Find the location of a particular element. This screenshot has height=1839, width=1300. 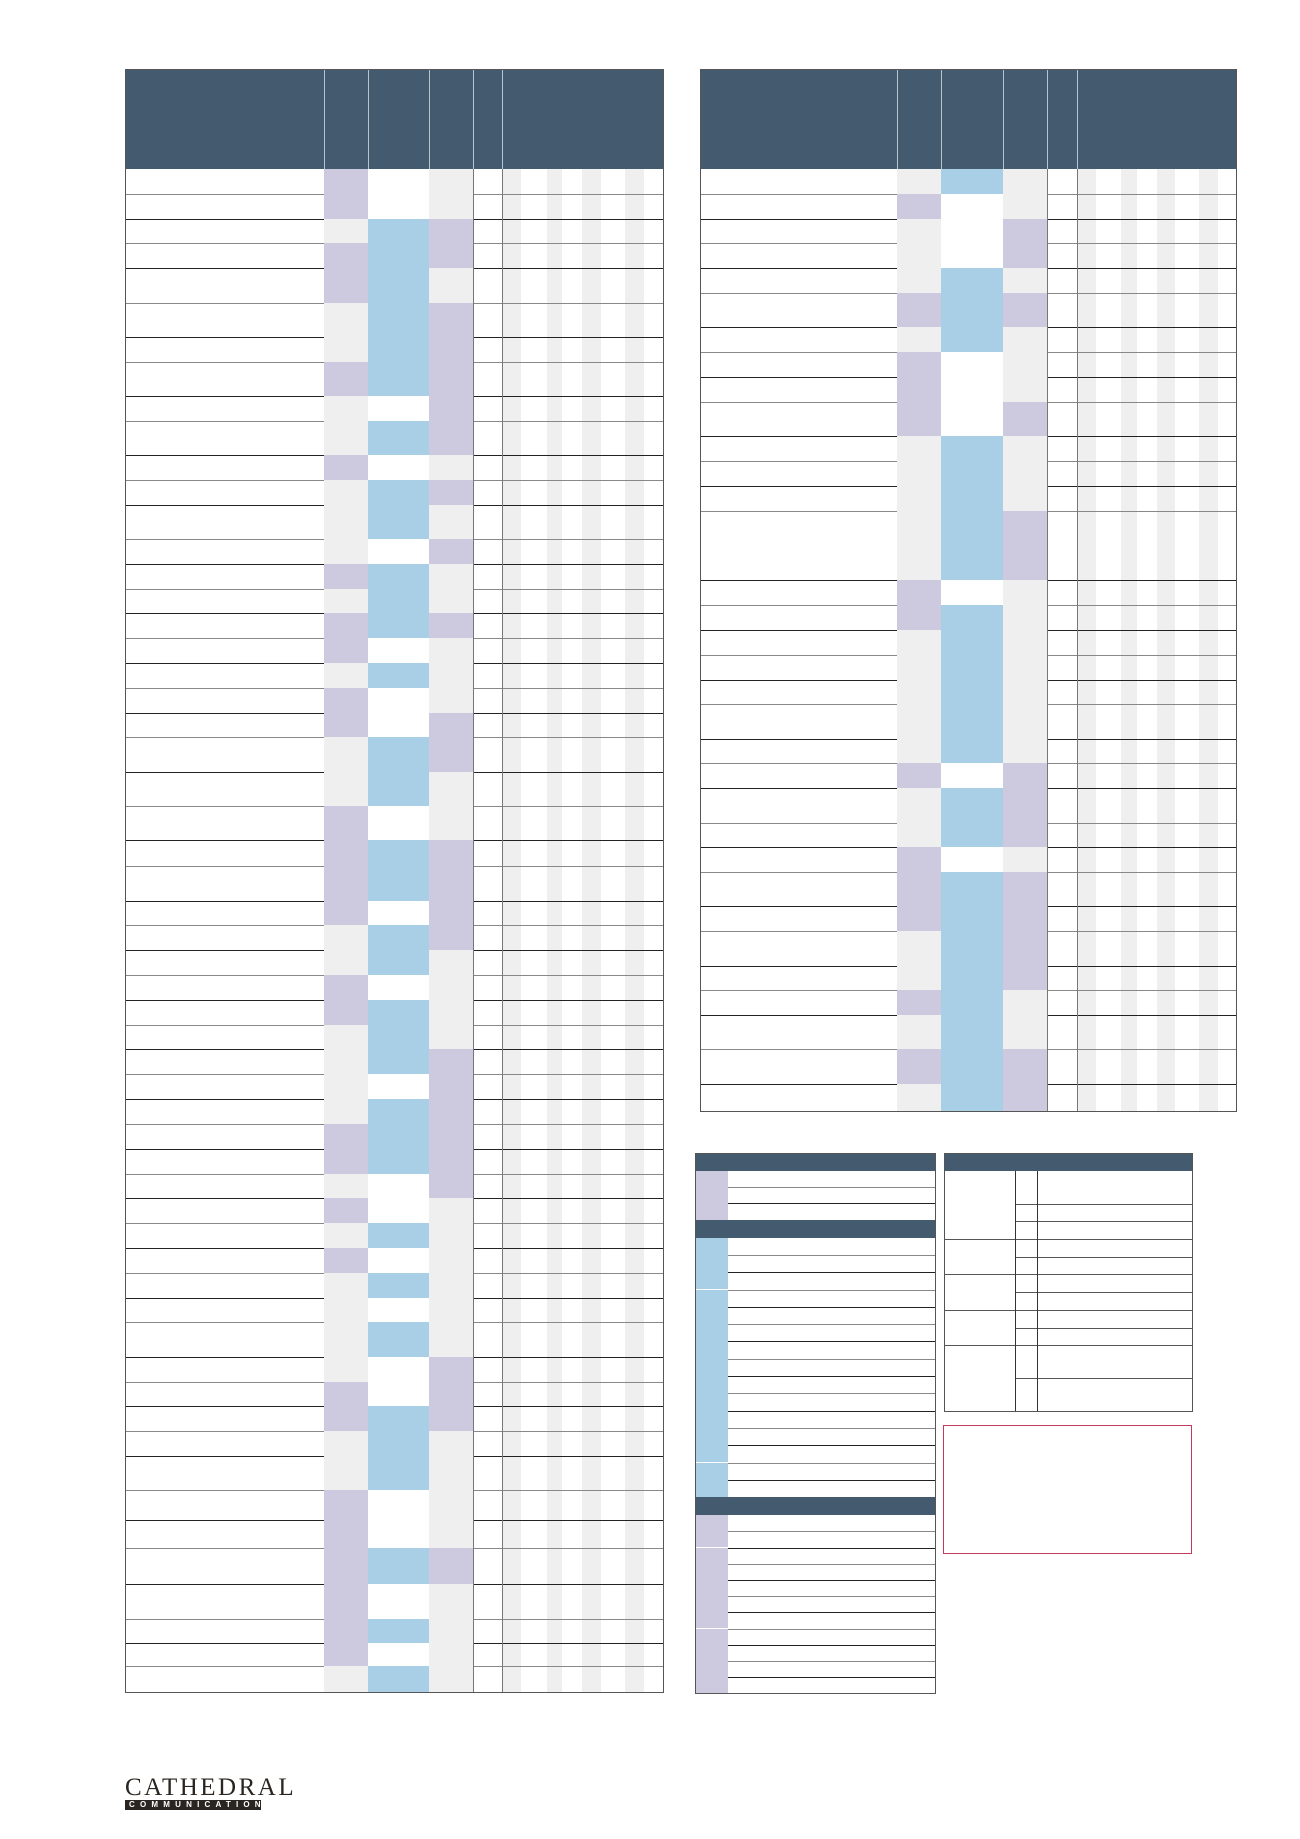

legend-section-header is located at coordinates (815, 1506).